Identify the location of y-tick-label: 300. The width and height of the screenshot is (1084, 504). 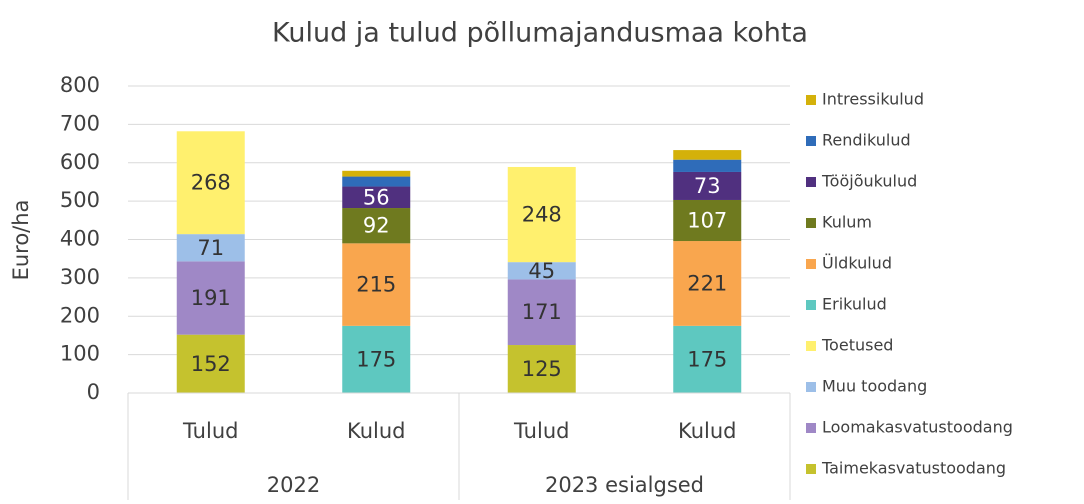
(80, 277).